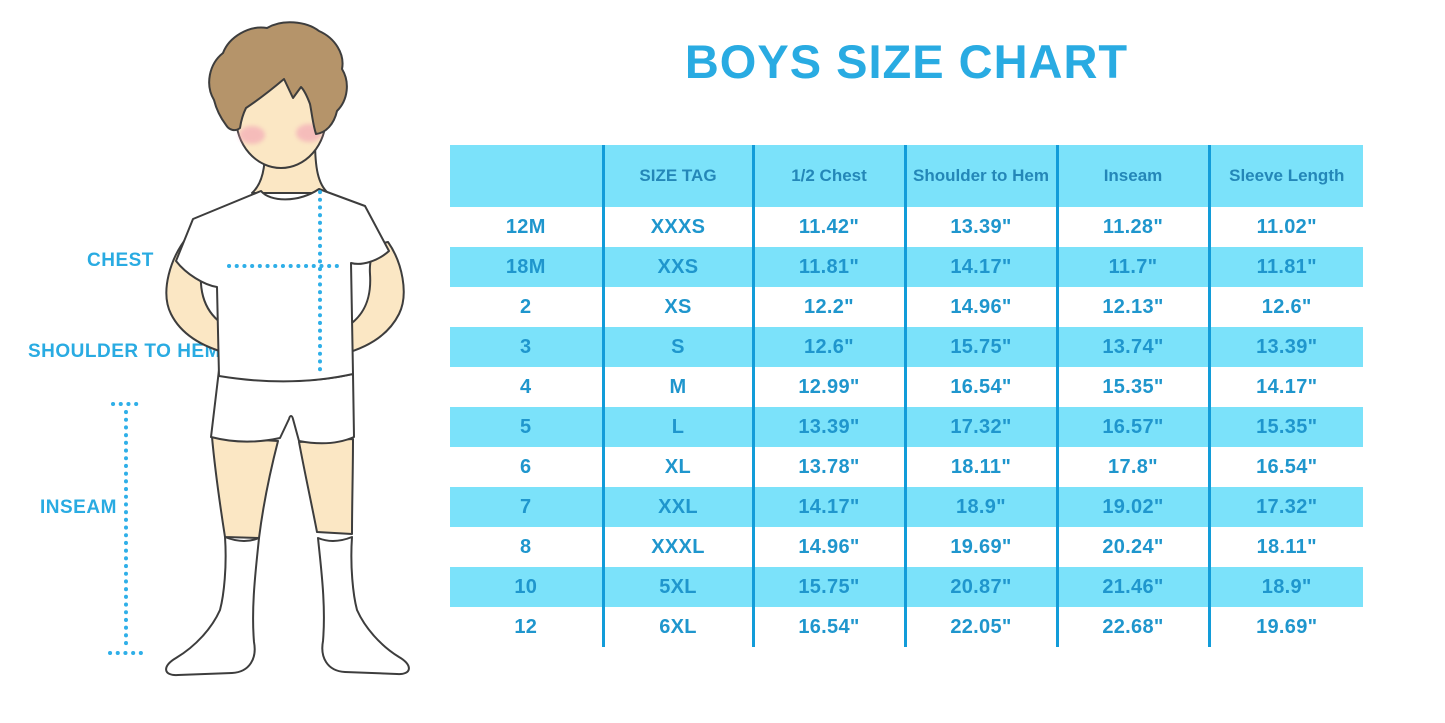  I want to click on table-cell: 12.13", so click(1134, 307).